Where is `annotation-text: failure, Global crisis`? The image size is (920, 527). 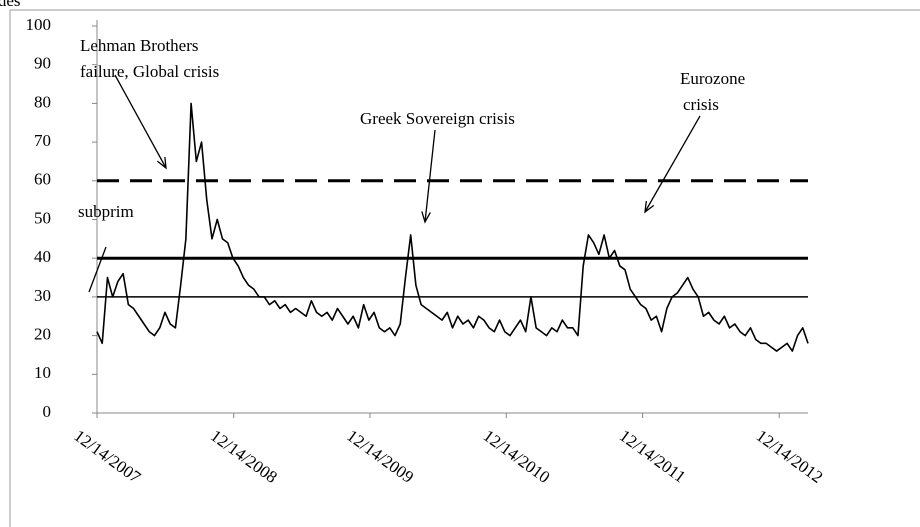
annotation-text: failure, Global crisis is located at coordinates (149, 71).